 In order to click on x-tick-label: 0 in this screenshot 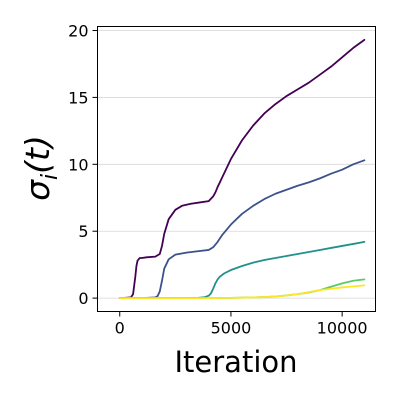, I will do `click(120, 328)`.